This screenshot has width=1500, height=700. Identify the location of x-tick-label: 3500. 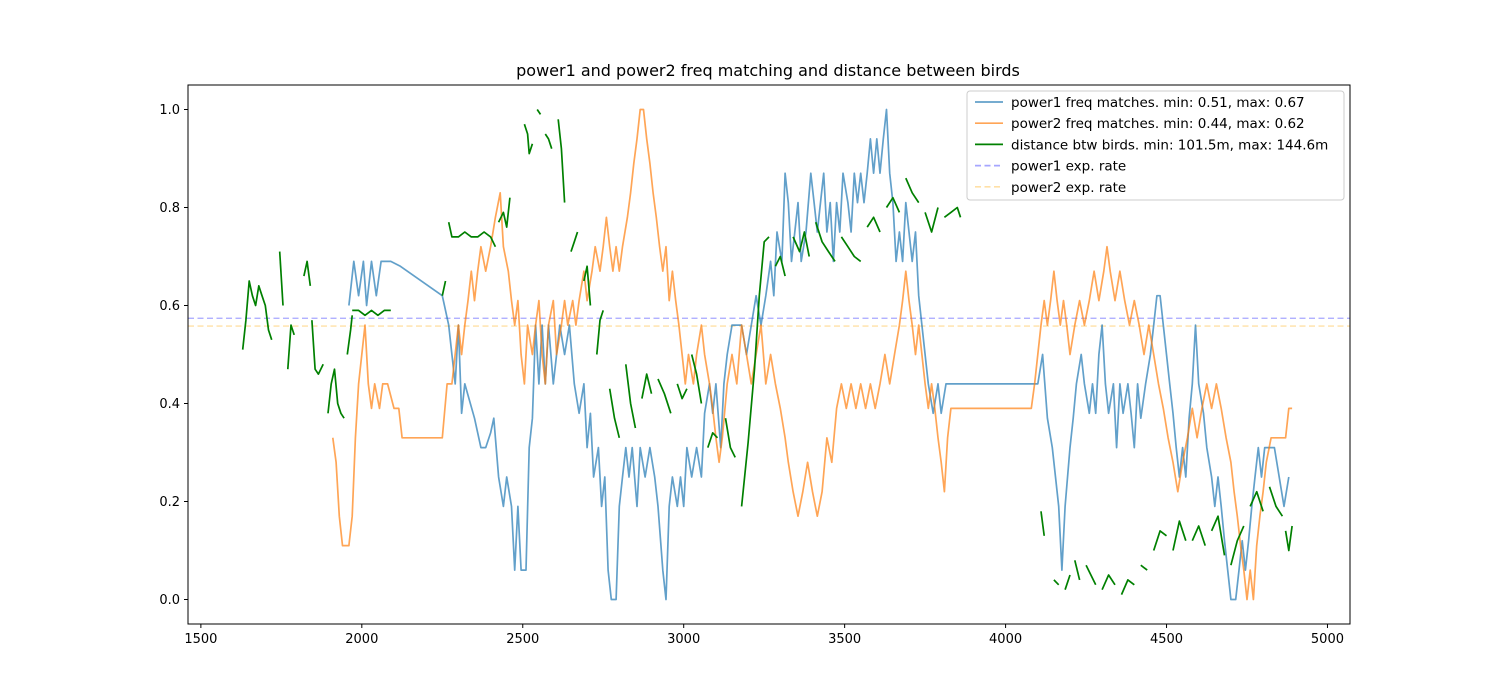
(844, 639).